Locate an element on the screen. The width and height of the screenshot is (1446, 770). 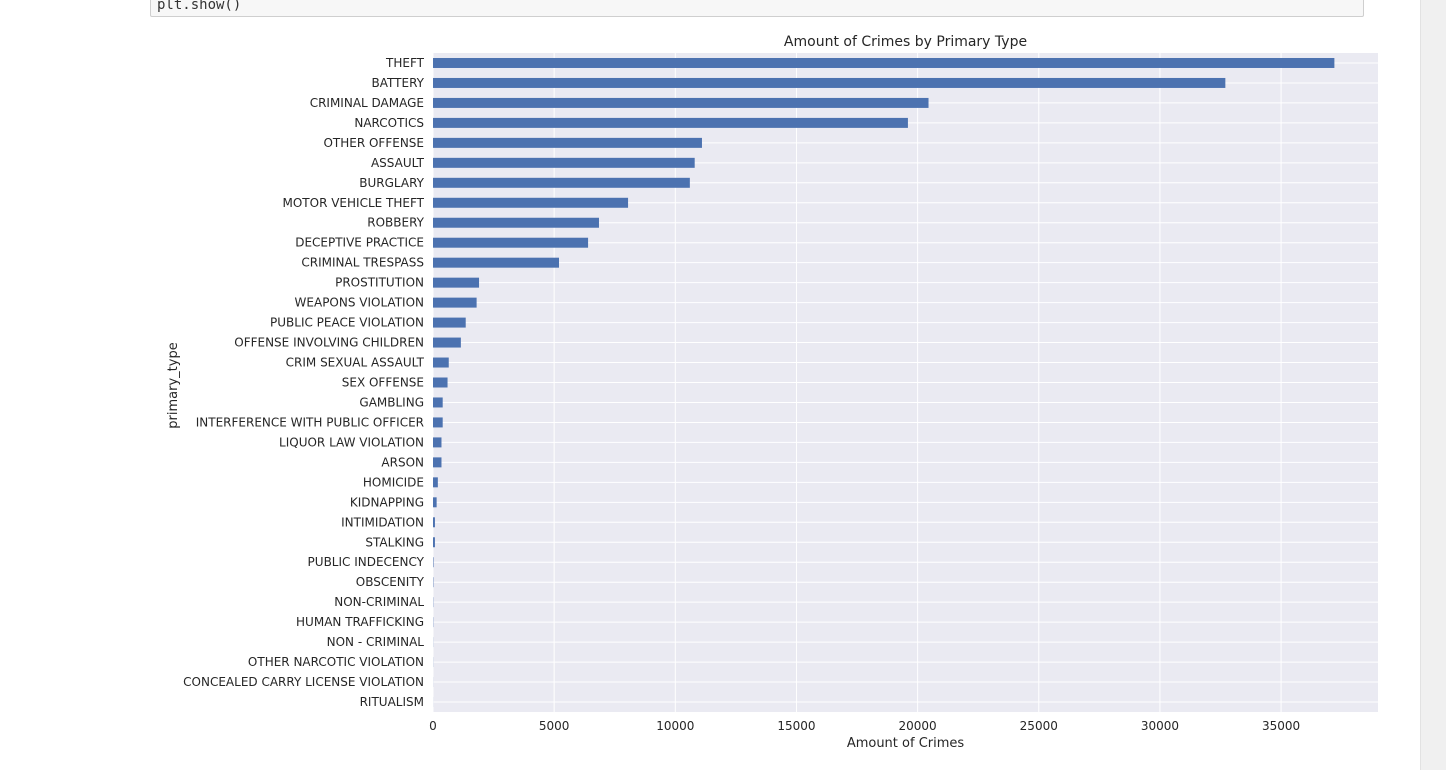
y-tick-label: BATTERY is located at coordinates (398, 83).